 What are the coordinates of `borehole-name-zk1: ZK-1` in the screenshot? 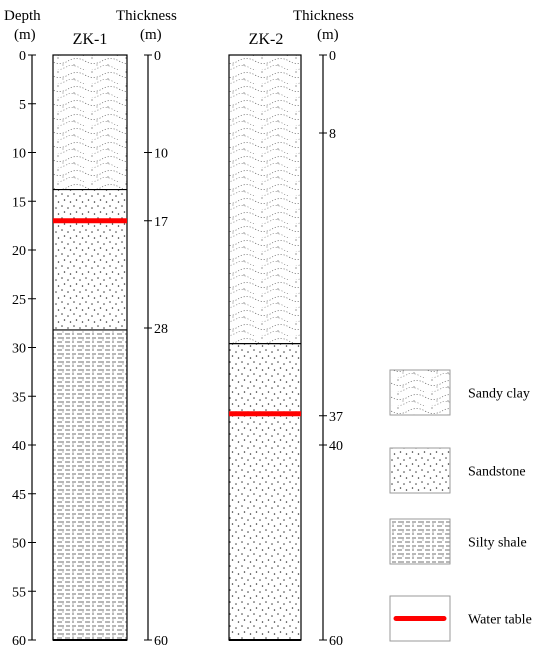 It's located at (90, 39).